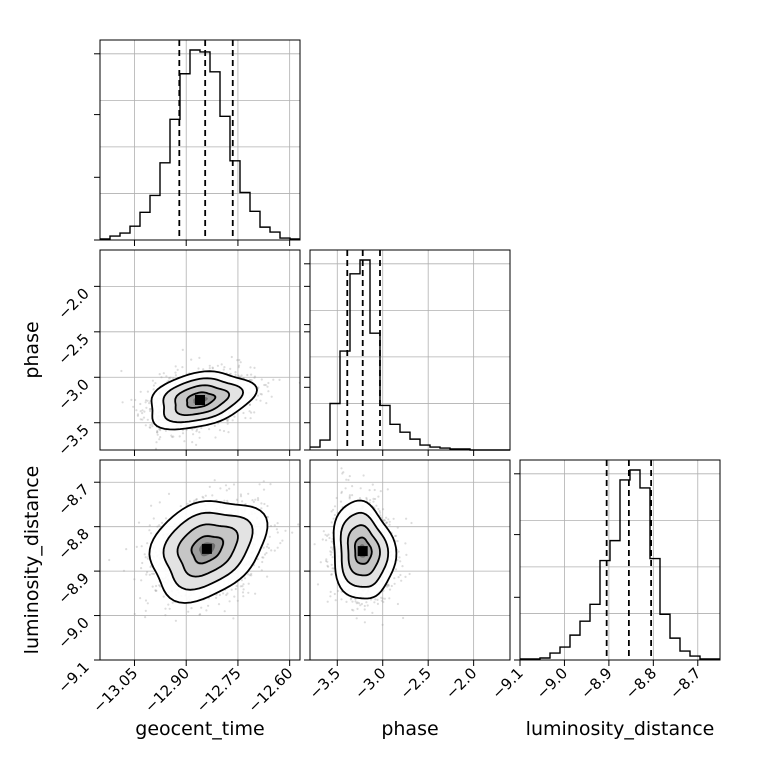 The height and width of the screenshot is (760, 760). I want to click on x-tick-label-geocent_time: −13.05, so click(115, 690).